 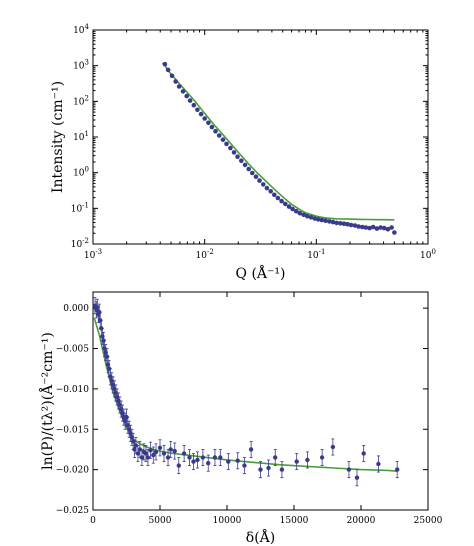 What do you see at coordinates (80, 207) in the screenshot?
I see `y-tick-label: 10⁻¹` at bounding box center [80, 207].